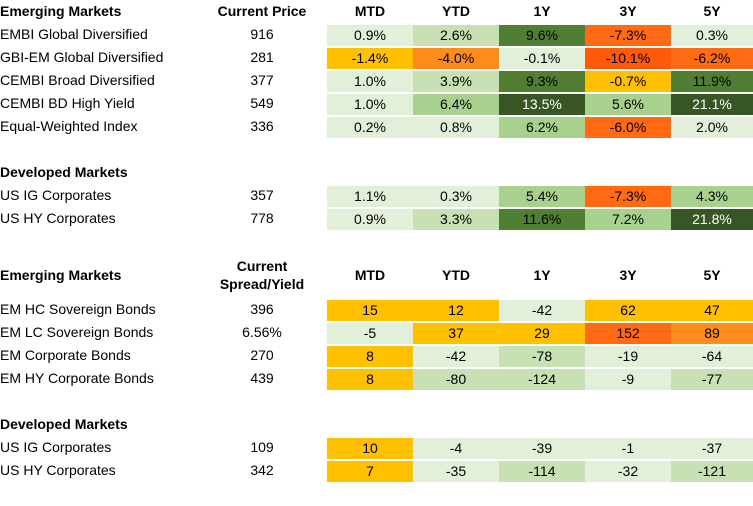  I want to click on cell-1y: 5.4%, so click(542, 196).